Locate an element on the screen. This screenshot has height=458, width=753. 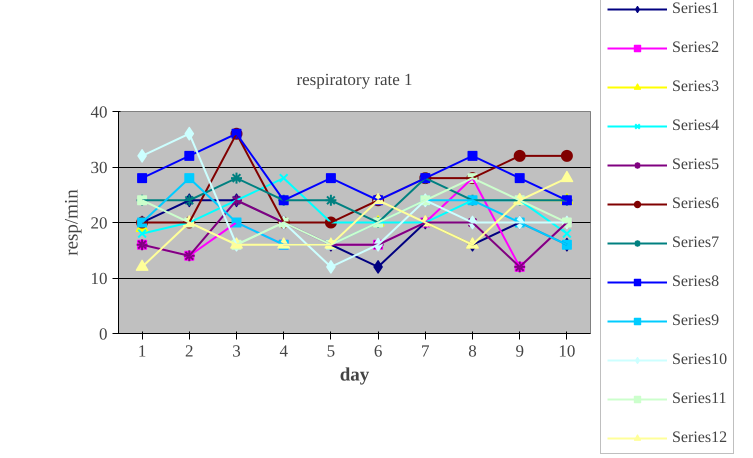
x-tick-label: 10 is located at coordinates (567, 351).